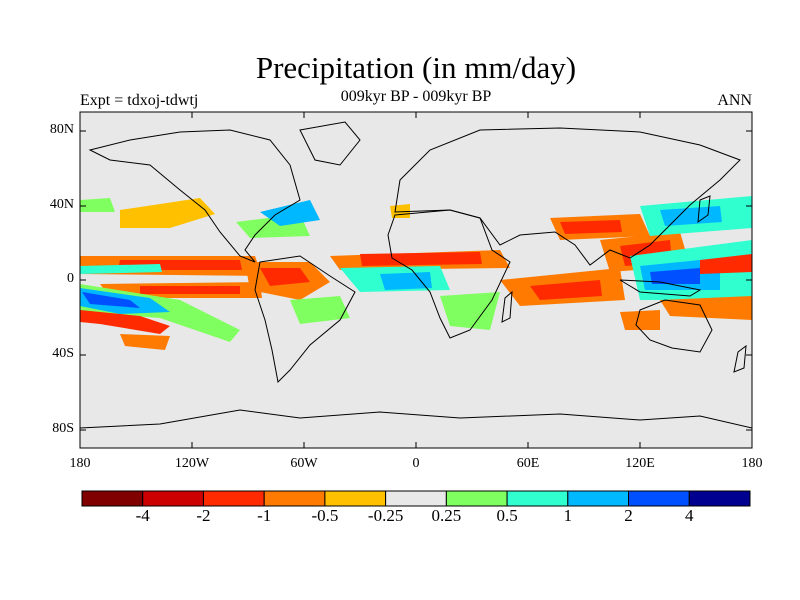 The height and width of the screenshot is (600, 800). What do you see at coordinates (330, 143) in the screenshot?
I see `coast-greenland` at bounding box center [330, 143].